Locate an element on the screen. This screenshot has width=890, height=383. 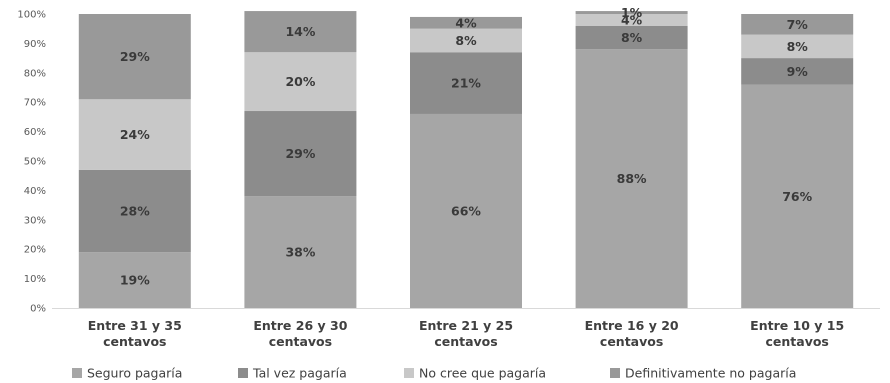
y-tick-label: 0% is located at coordinates (38, 309).